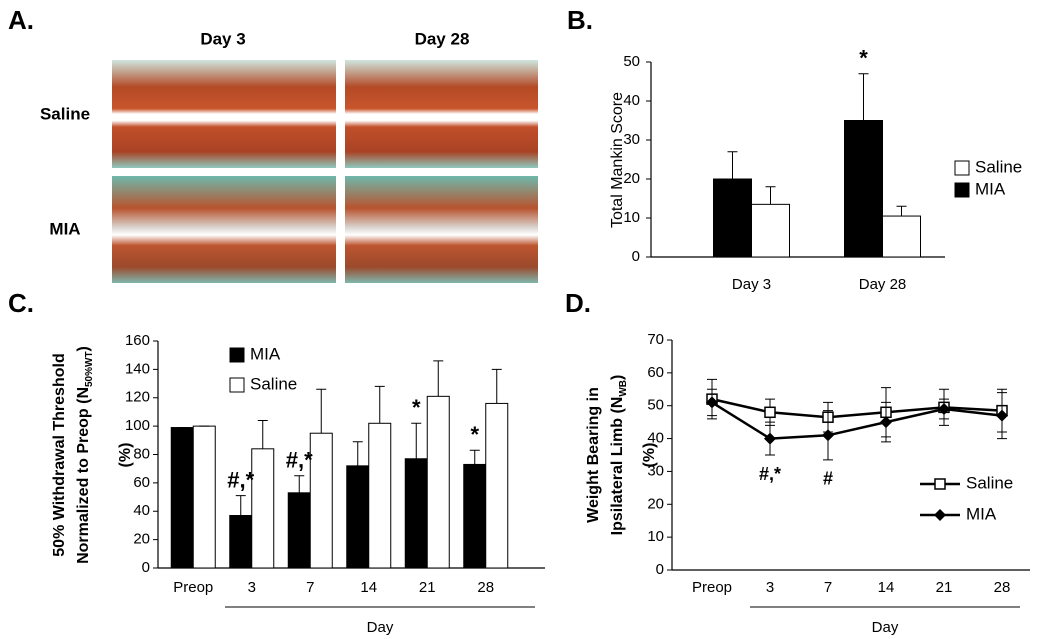  I want to click on y-tick-label: 100, so click(137, 425).